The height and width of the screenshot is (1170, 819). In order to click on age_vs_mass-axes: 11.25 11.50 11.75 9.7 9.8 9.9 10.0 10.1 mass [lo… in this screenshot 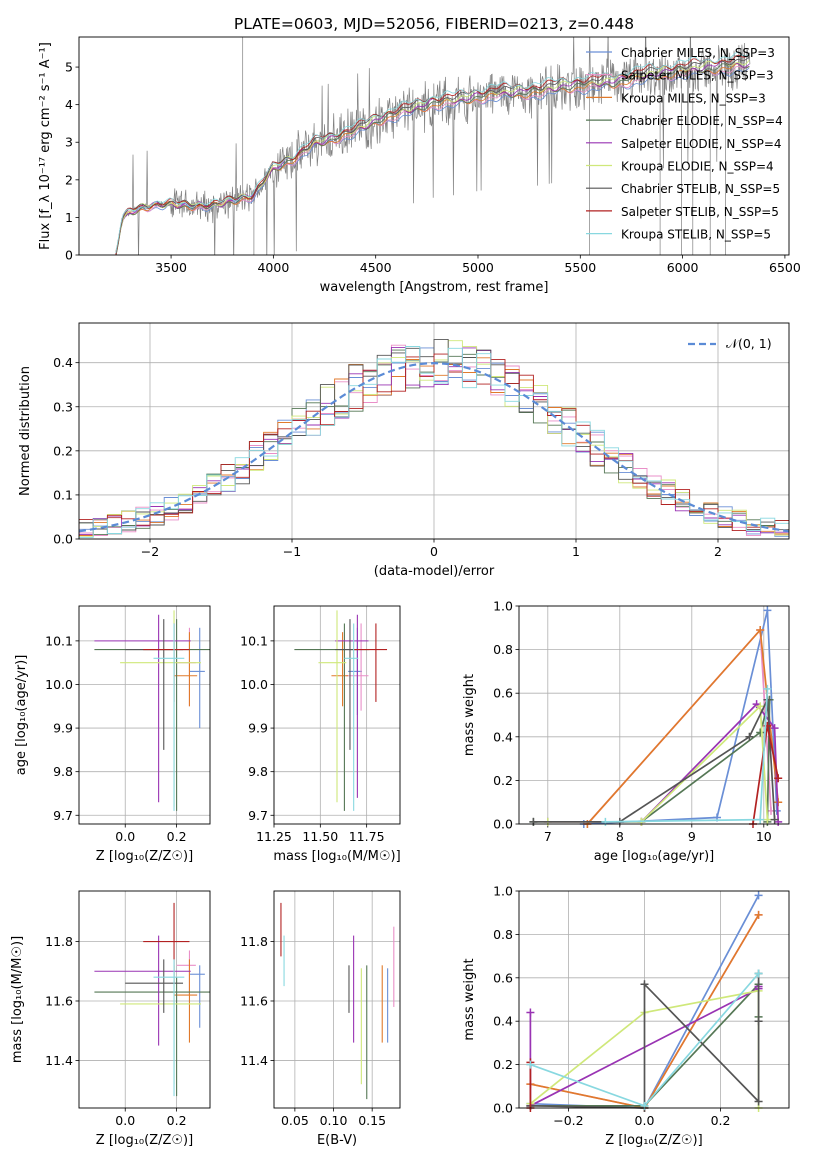, I will do `click(320, 734)`.